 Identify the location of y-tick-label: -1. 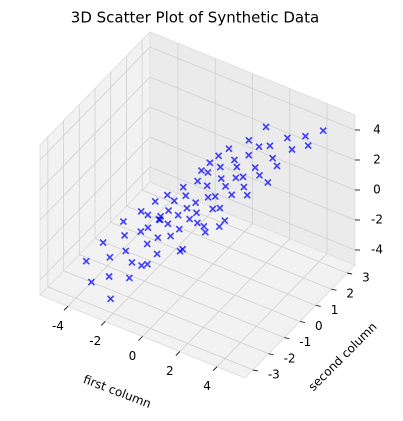
(305, 342).